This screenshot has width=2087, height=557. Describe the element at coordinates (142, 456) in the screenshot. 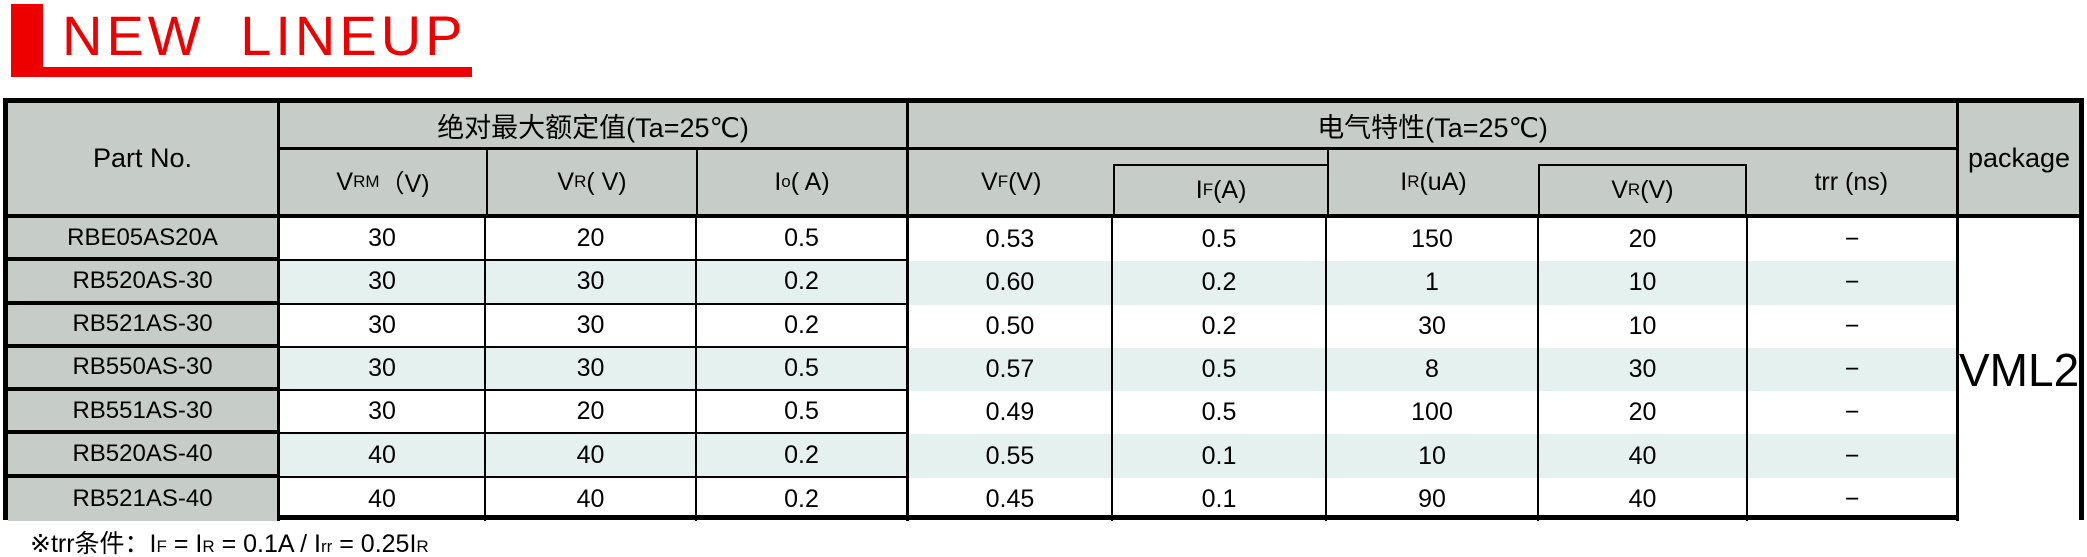

I see `part-no-cell: RB520AS-40` at that location.